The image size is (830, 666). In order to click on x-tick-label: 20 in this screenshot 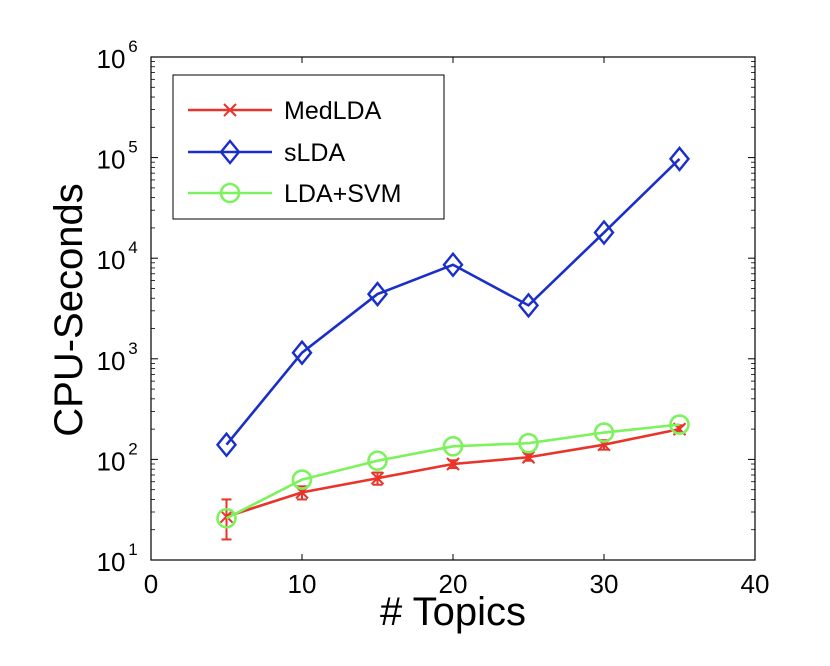, I will do `click(453, 584)`.